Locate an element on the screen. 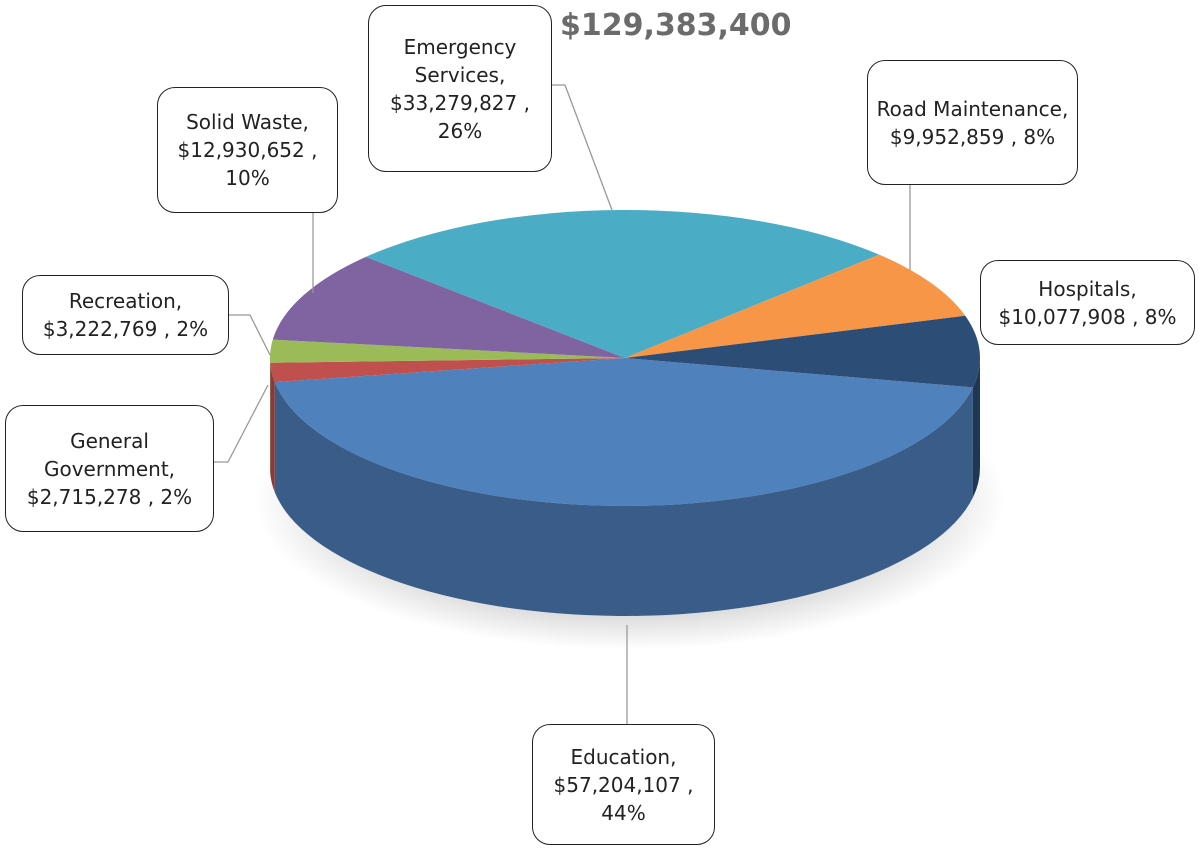 This screenshot has width=1199, height=848. label-category: Recreation, is located at coordinates (125, 301).